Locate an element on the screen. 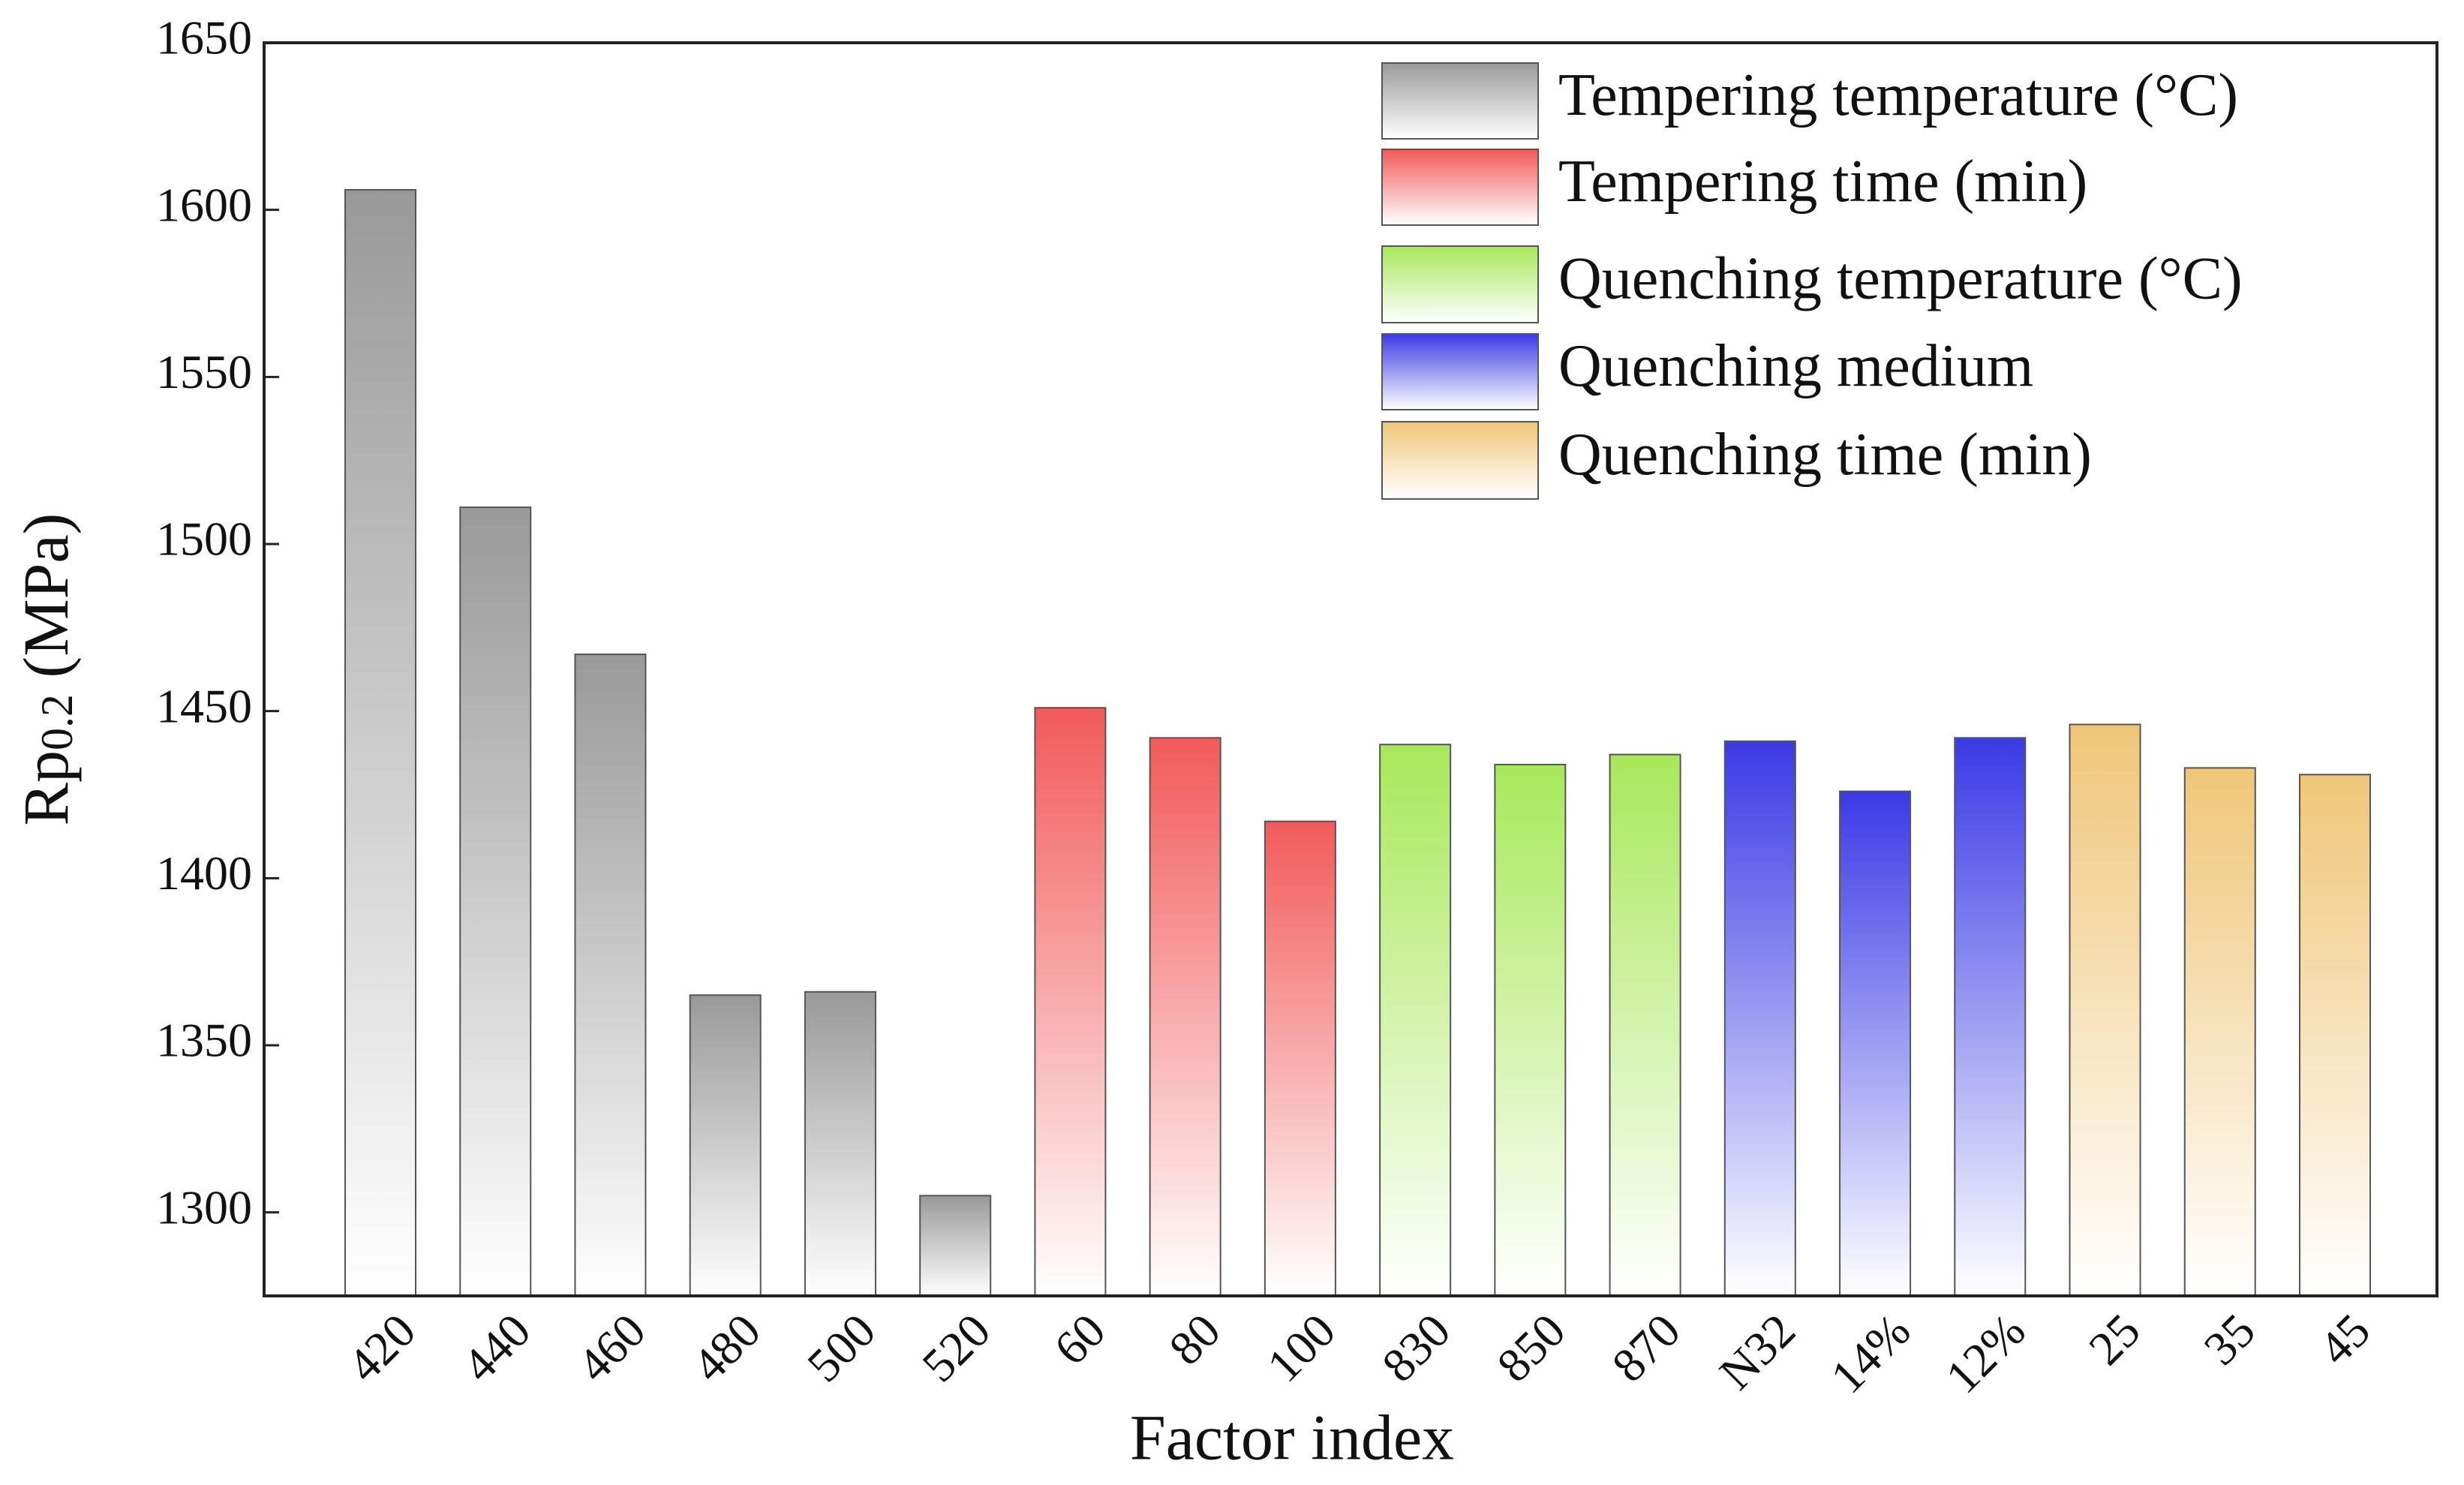  x-tick-label: 60 is located at coordinates (1079, 1339).